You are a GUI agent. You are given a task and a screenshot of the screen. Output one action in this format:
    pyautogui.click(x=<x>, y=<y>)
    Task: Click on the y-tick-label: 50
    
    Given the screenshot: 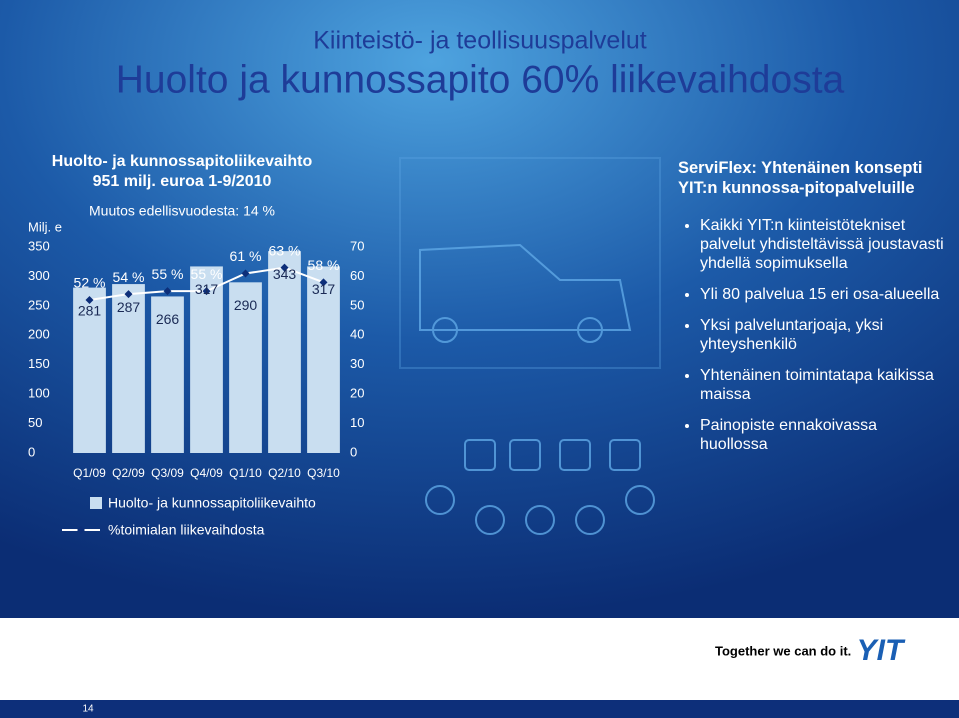 What is the action you would take?
    pyautogui.click(x=35, y=422)
    